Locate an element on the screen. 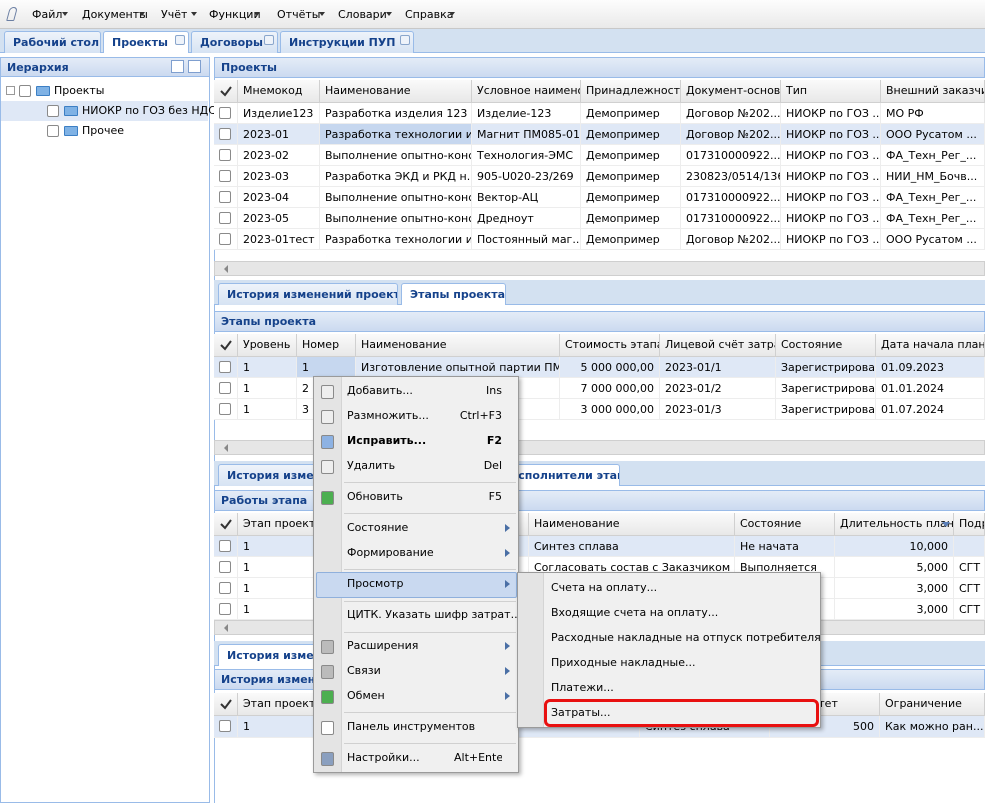  expander is located at coordinates (10, 90).